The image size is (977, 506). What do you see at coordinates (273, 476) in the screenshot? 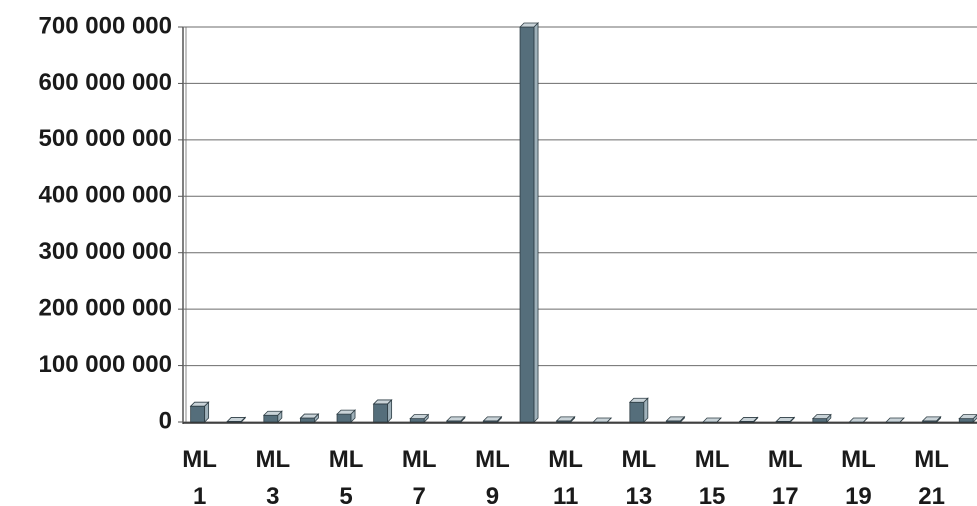
I see `x-tick-label: ML 3` at bounding box center [273, 476].